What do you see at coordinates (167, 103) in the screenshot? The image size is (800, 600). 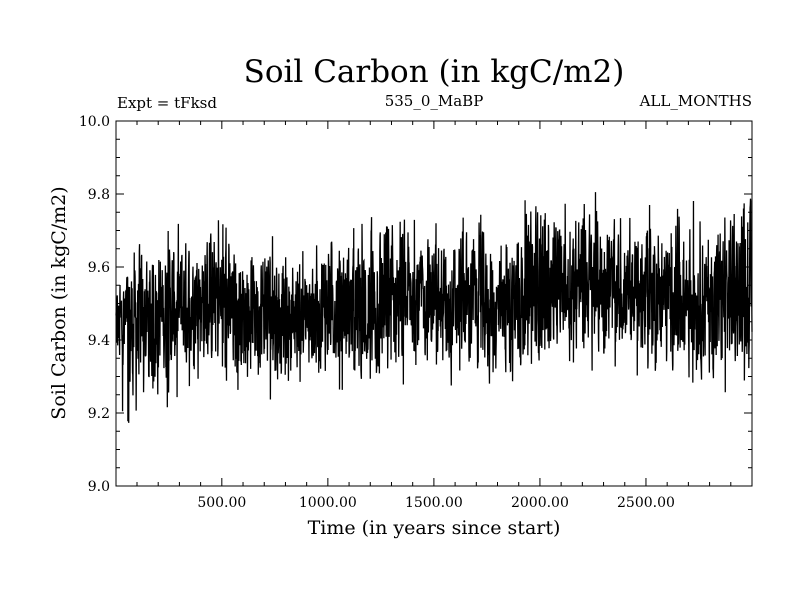 I see `experiment-label: Expt = tFksd` at bounding box center [167, 103].